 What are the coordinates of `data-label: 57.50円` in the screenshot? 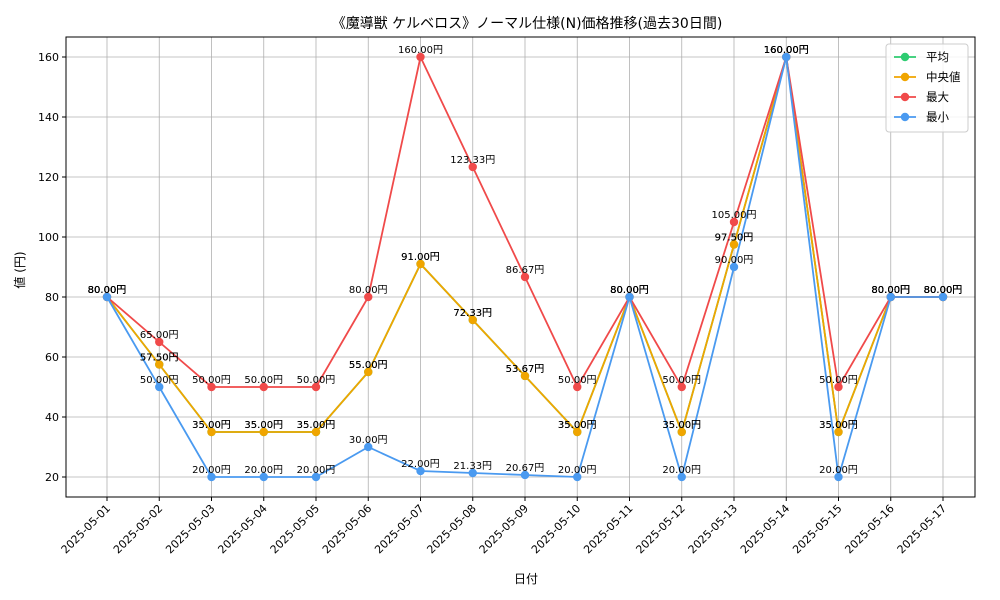 It's located at (159, 357).